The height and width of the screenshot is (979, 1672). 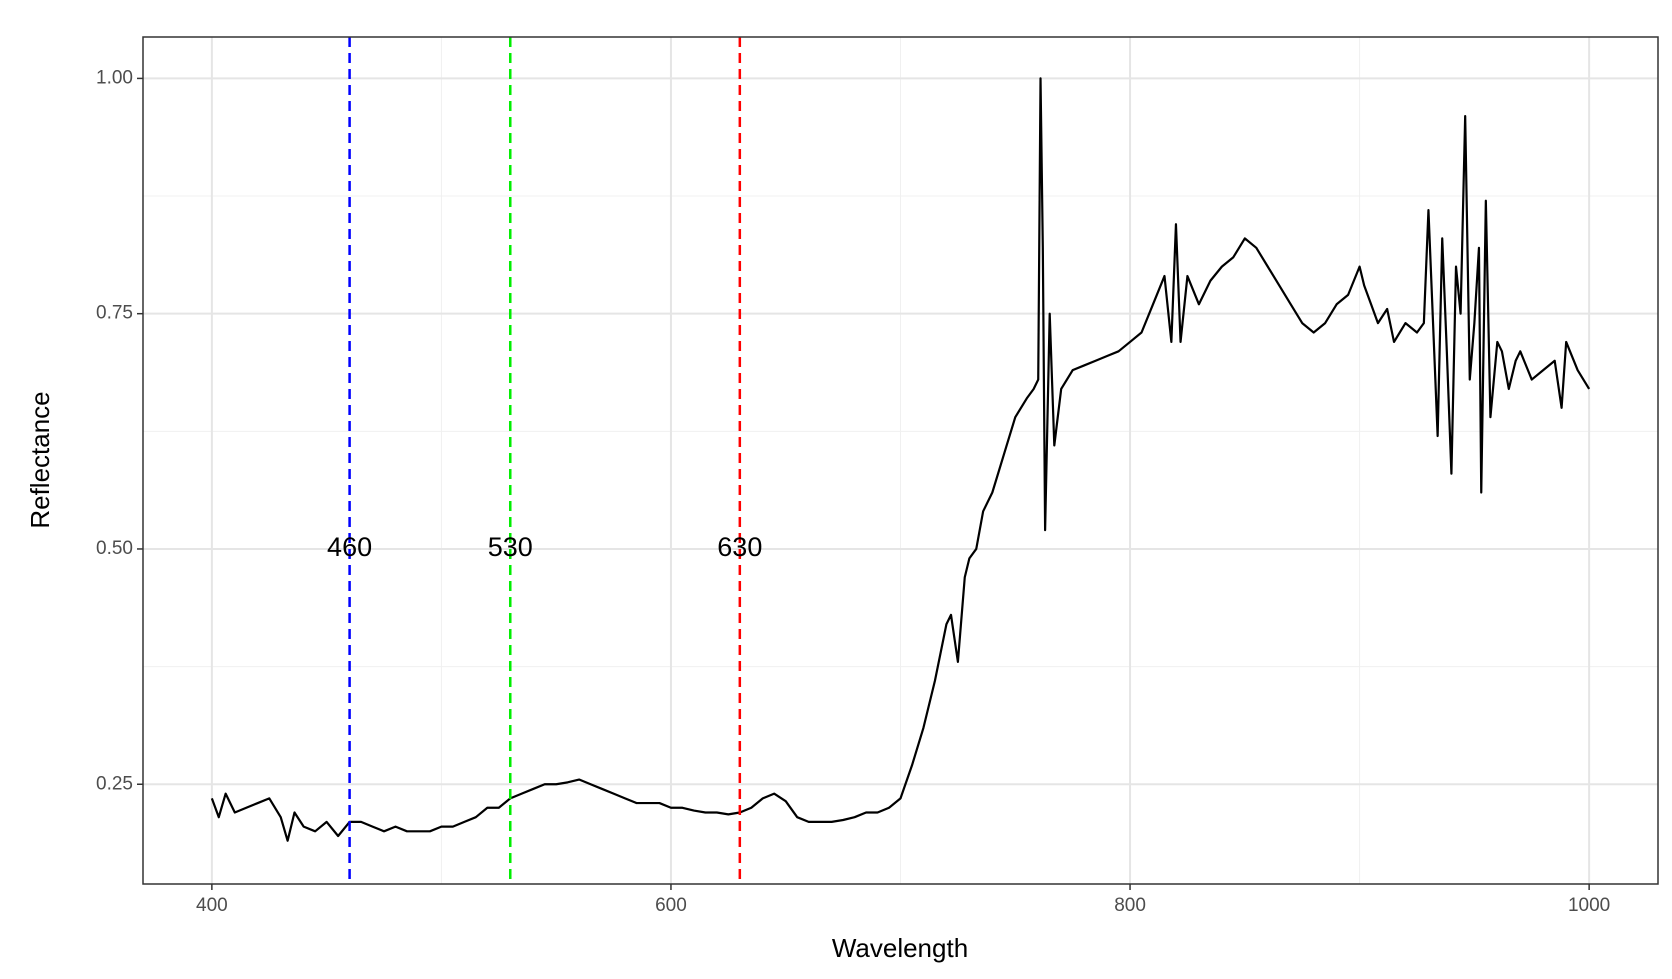 I want to click on x-axis-title: Wavelength, so click(x=900, y=948).